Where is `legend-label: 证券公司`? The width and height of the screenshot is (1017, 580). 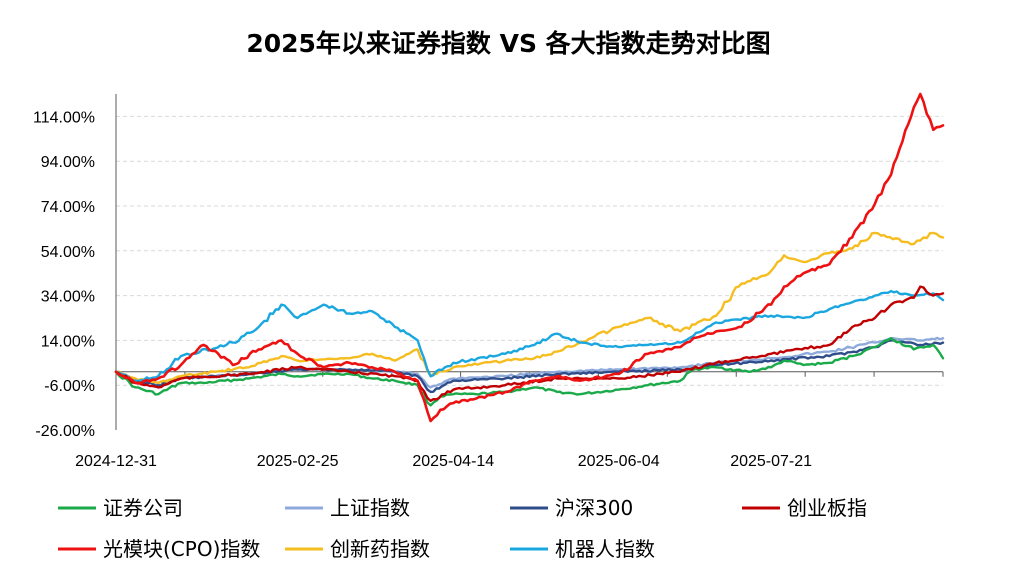
legend-label: 证券公司 is located at coordinates (143, 508).